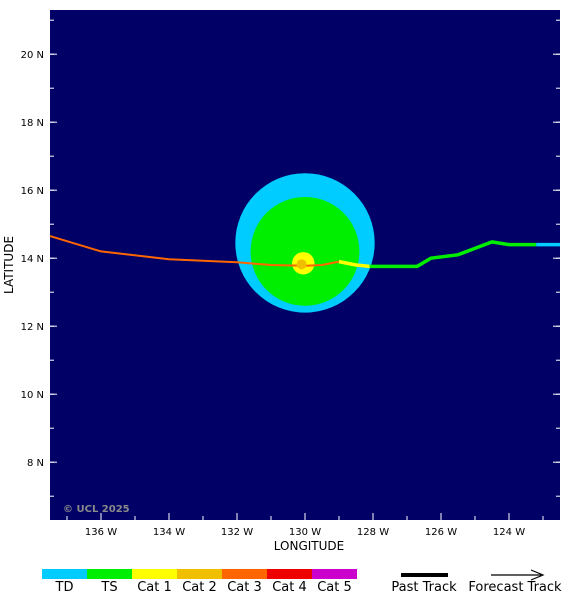 Image resolution: width=580 pixels, height=602 pixels. I want to click on lat-tick-label: 18 N, so click(32, 123).